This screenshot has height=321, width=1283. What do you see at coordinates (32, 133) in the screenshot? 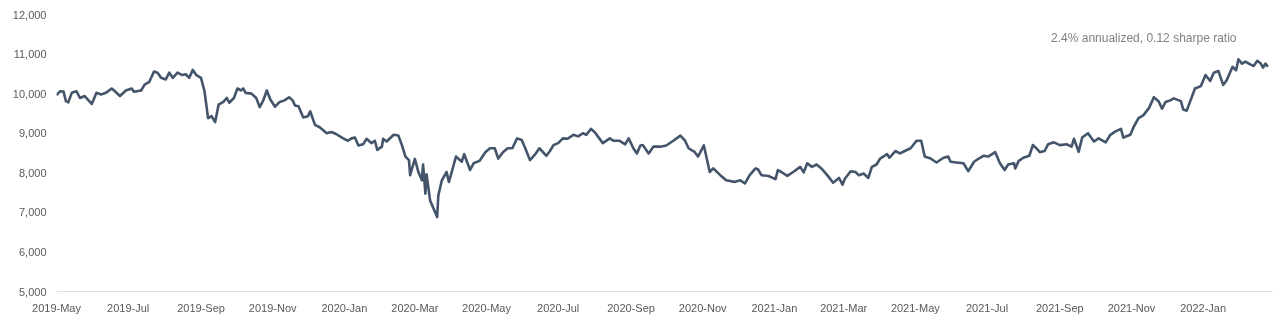
I see `y-tick-label: 9,000` at bounding box center [32, 133].